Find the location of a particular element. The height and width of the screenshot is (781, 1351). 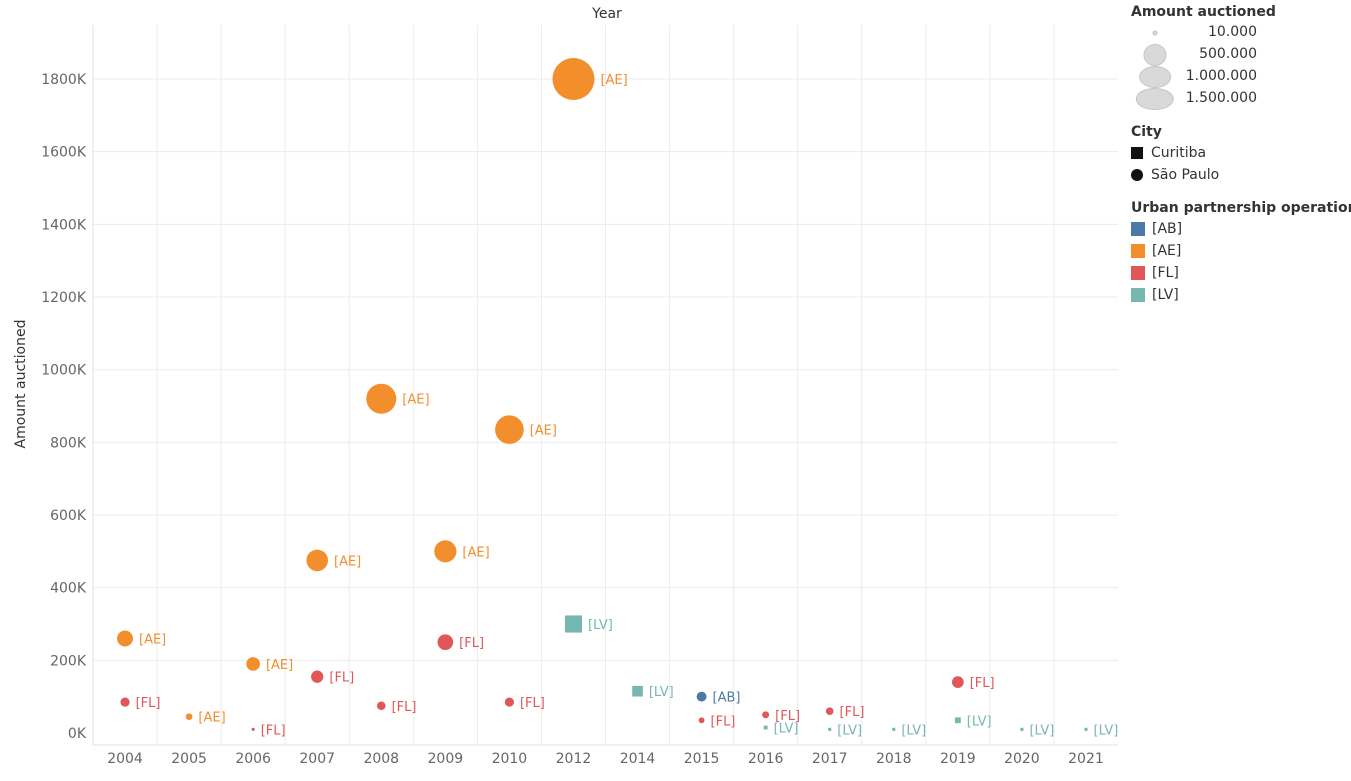

x-tick-label: 2016 is located at coordinates (766, 759).